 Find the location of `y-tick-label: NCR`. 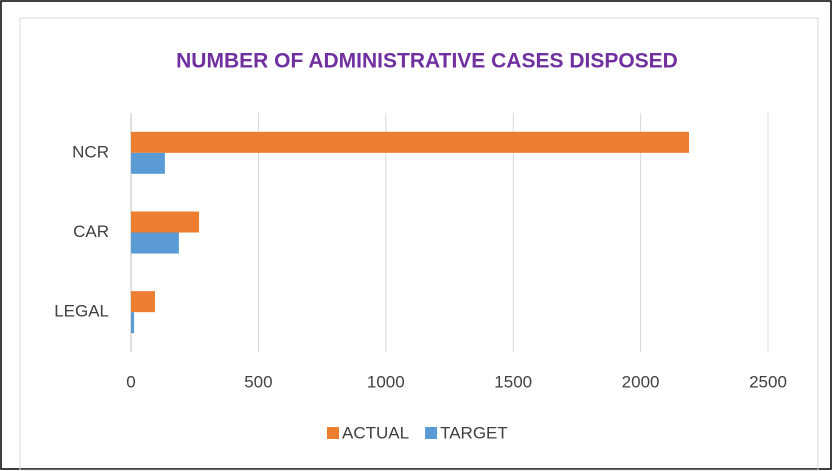

y-tick-label: NCR is located at coordinates (90, 151).